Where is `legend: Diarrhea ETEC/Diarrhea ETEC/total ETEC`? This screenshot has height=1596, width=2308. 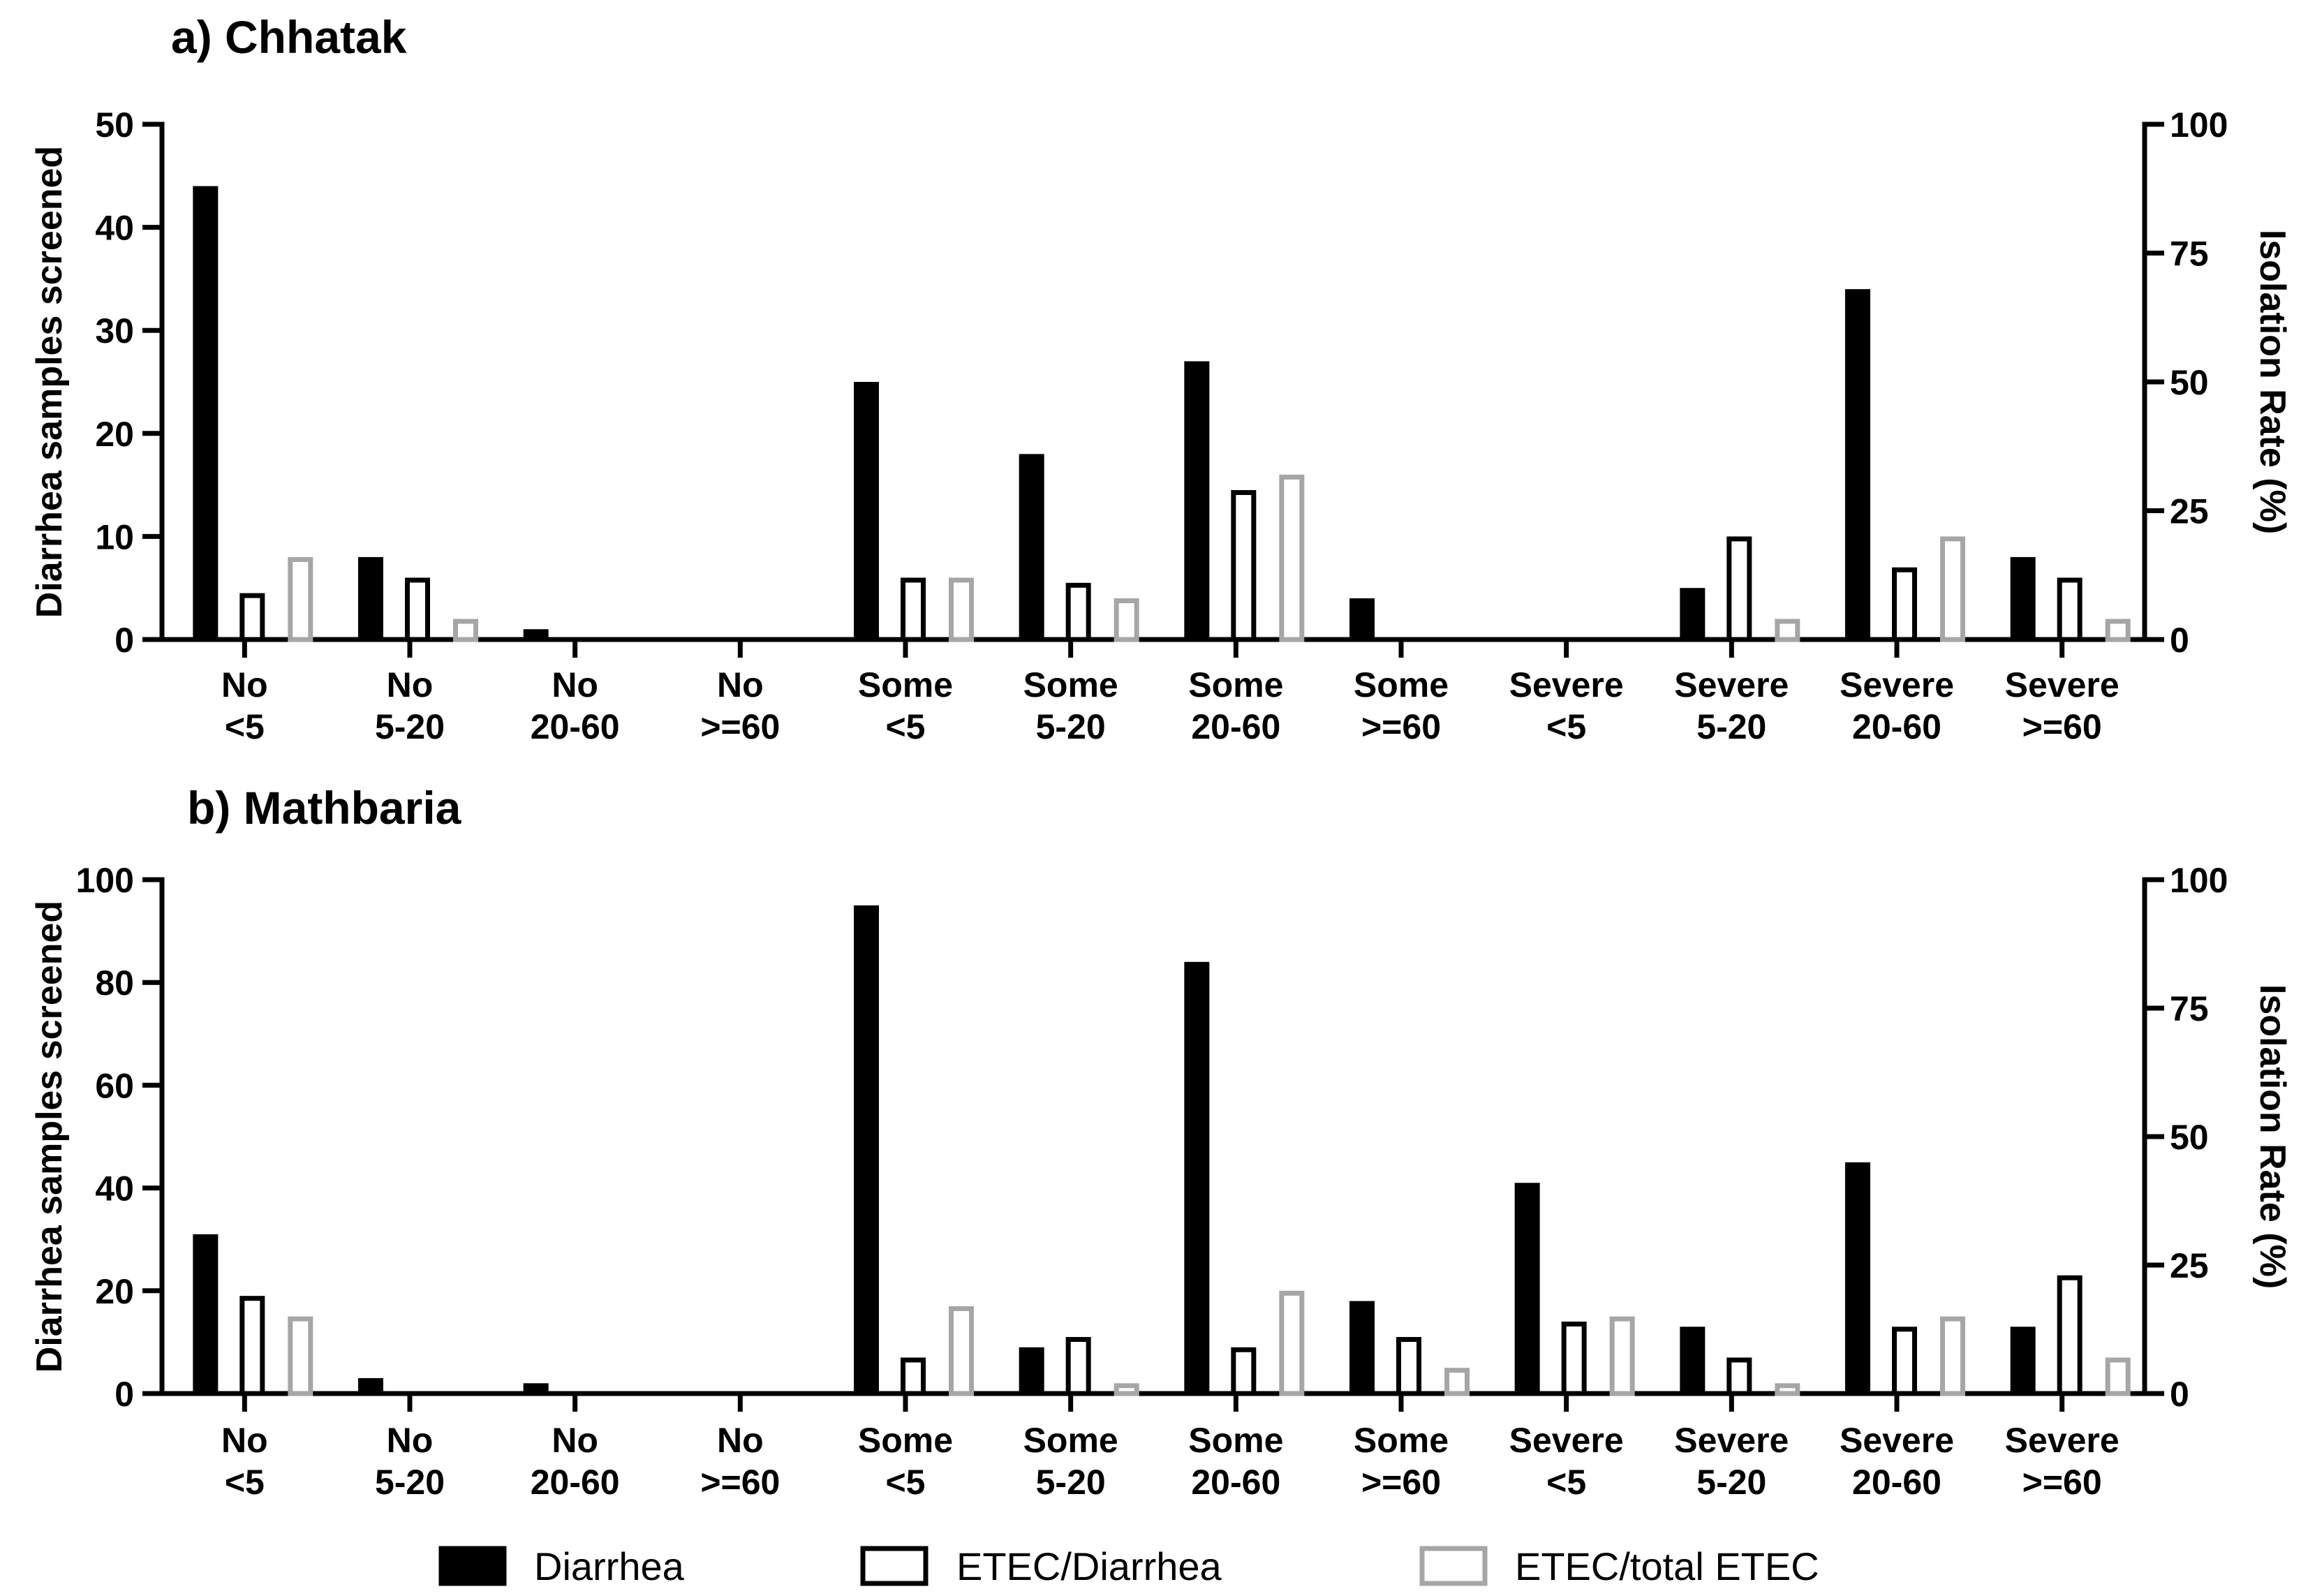
legend: Diarrhea ETEC/Diarrhea ETEC/total ETEC is located at coordinates (1128, 1566).